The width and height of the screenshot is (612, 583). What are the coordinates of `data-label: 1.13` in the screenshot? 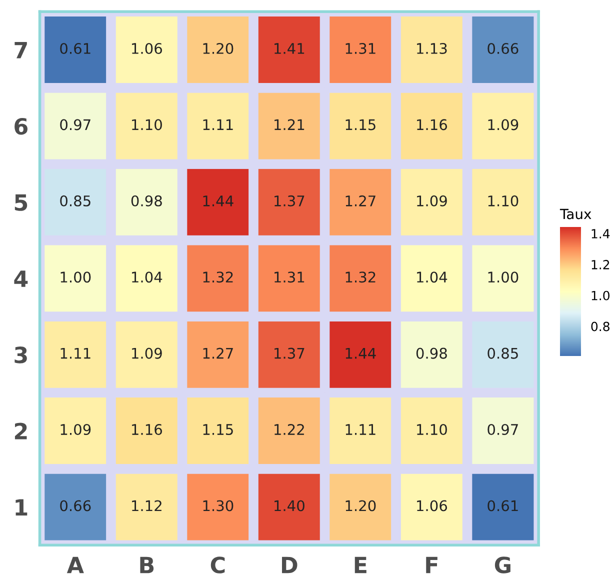 It's located at (432, 48).